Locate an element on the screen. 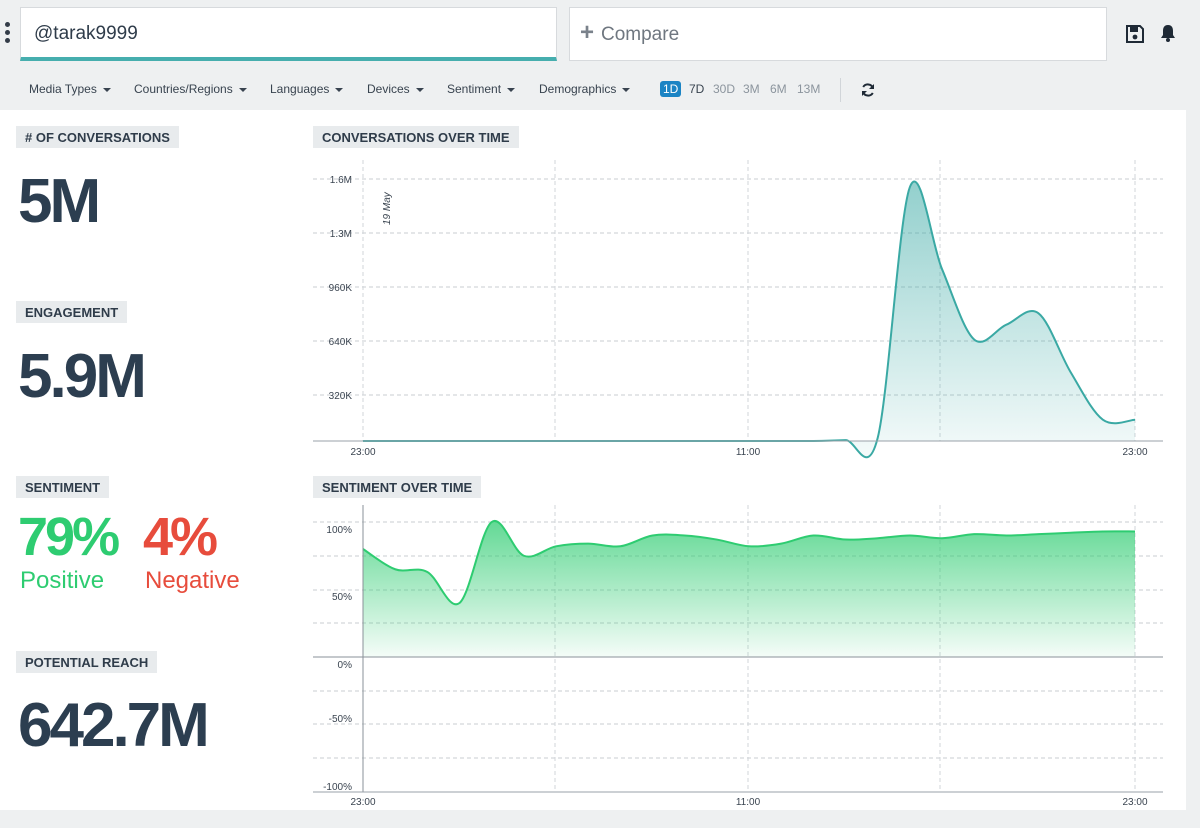  y-tick-label: -100% is located at coordinates (337, 787).